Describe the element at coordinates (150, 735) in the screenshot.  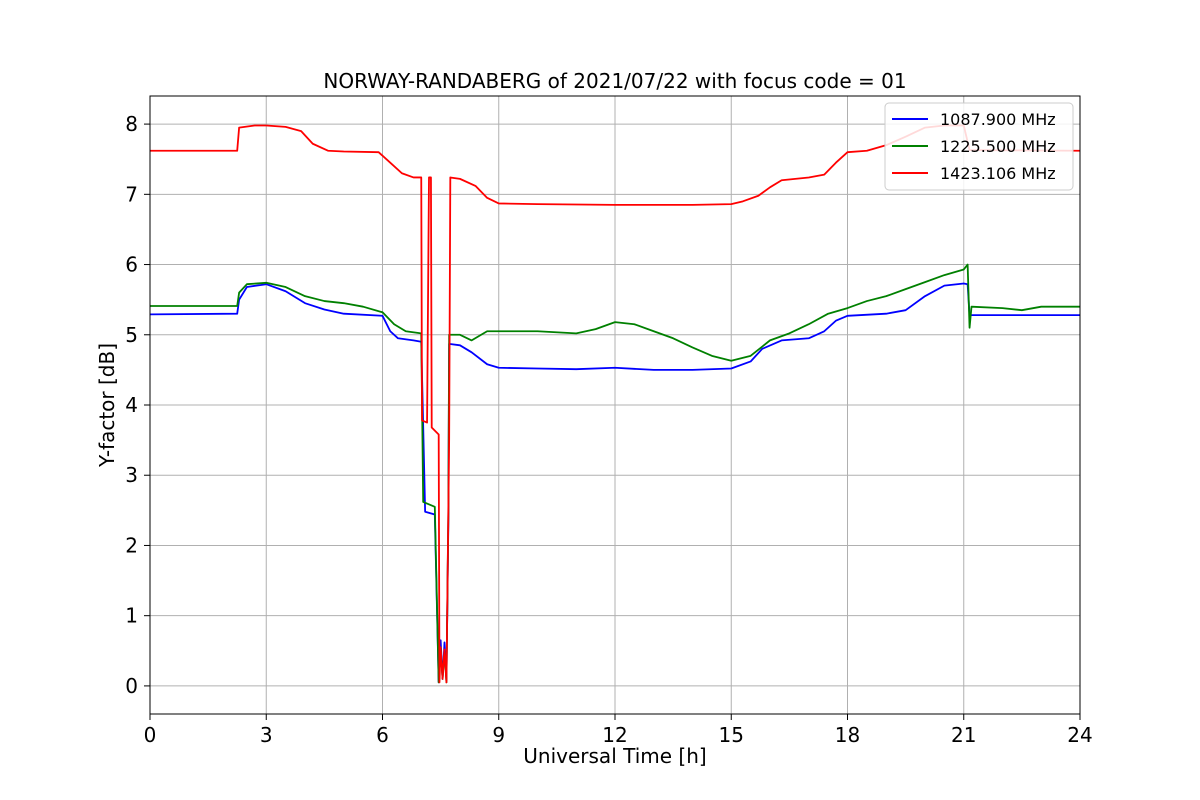
I see `x-tick-label: 0` at that location.